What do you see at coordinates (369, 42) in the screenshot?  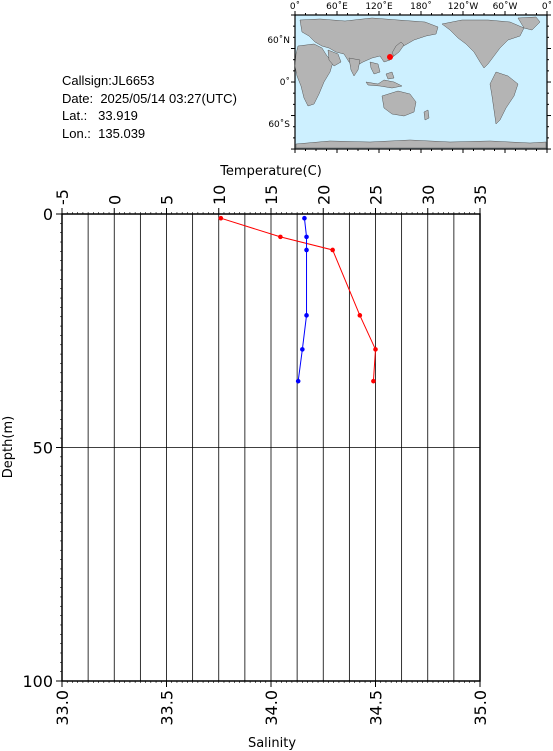 I see `land-eurasia` at bounding box center [369, 42].